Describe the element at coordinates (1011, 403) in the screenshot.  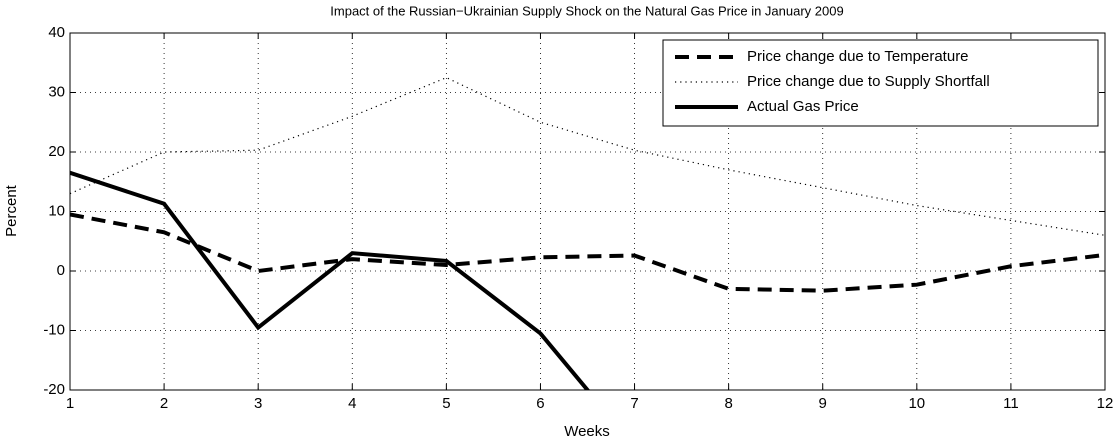
I see `x-tick-label: 11` at that location.